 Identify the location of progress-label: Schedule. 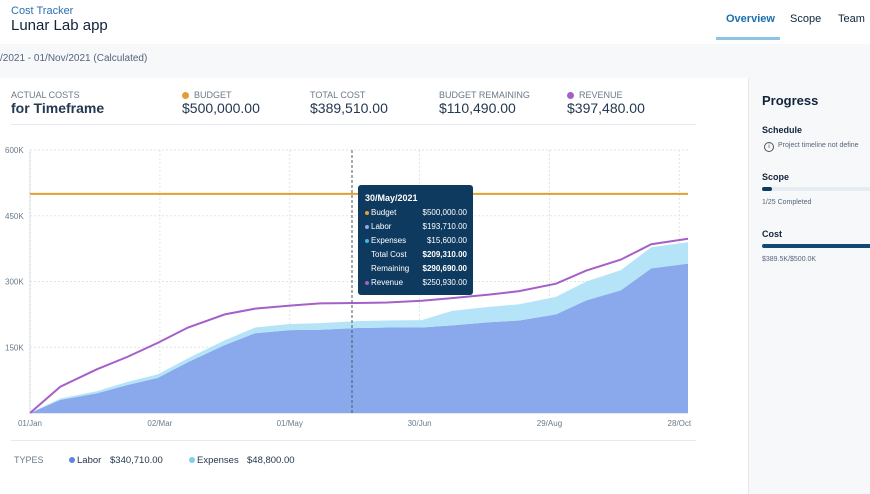
(782, 130).